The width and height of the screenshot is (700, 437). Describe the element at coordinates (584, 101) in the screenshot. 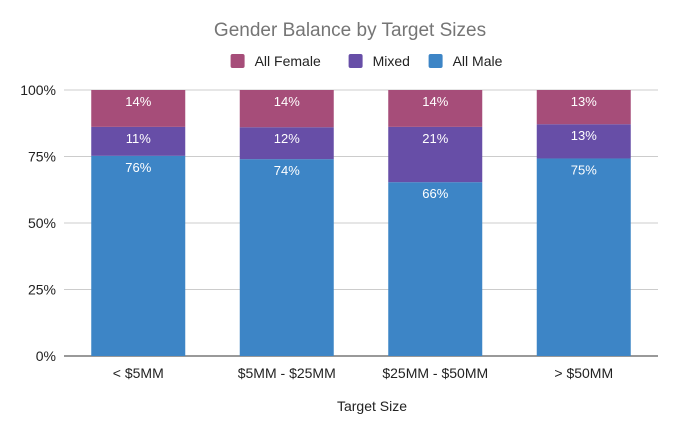

I see `data-label-all-female-50mm: 13%` at that location.